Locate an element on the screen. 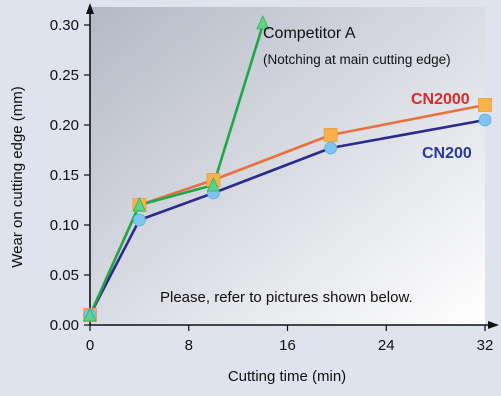  y-tick-label: 0.20 is located at coordinates (64, 125).